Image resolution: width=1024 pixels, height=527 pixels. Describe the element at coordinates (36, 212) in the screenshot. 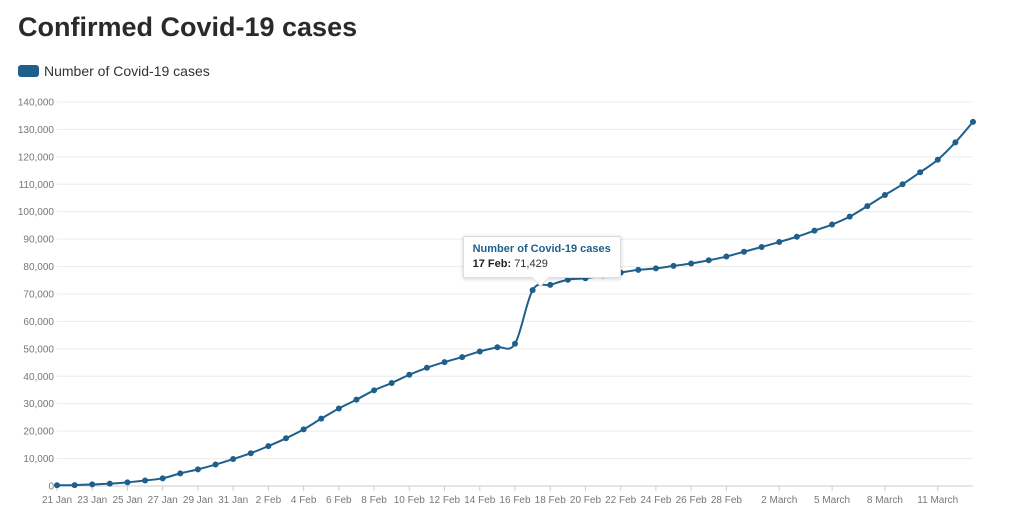

I see `y-tick-label: 100,000` at that location.